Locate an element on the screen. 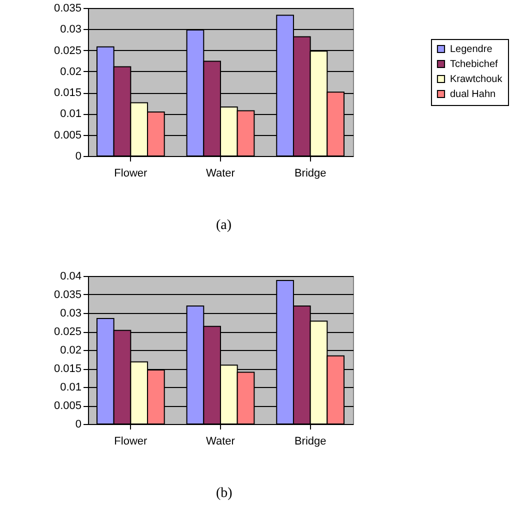  legend-label: Tchebichef is located at coordinates (474, 64).